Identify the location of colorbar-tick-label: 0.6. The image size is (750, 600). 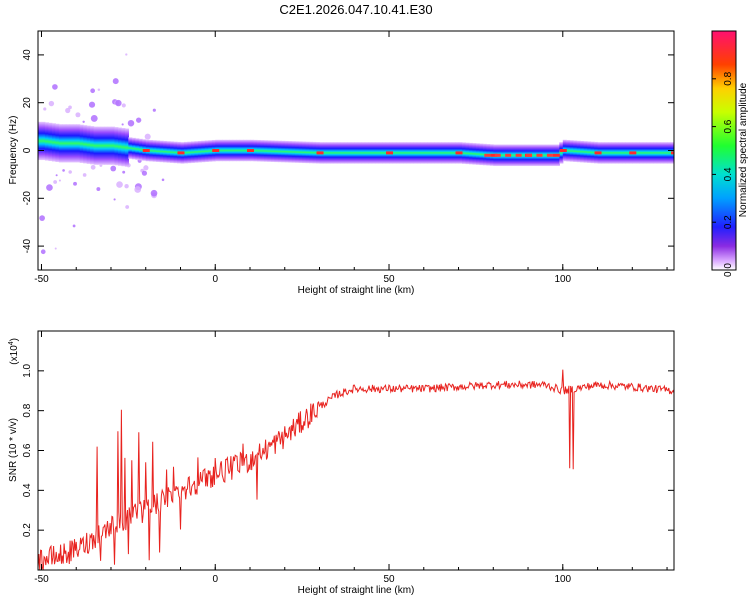
(728, 126).